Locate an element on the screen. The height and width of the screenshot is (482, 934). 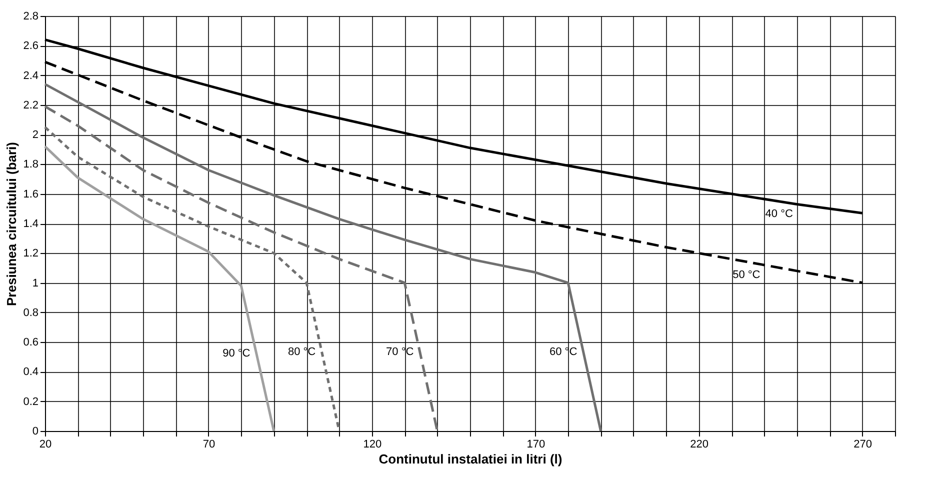
x-tick-label: 170 is located at coordinates (536, 444).